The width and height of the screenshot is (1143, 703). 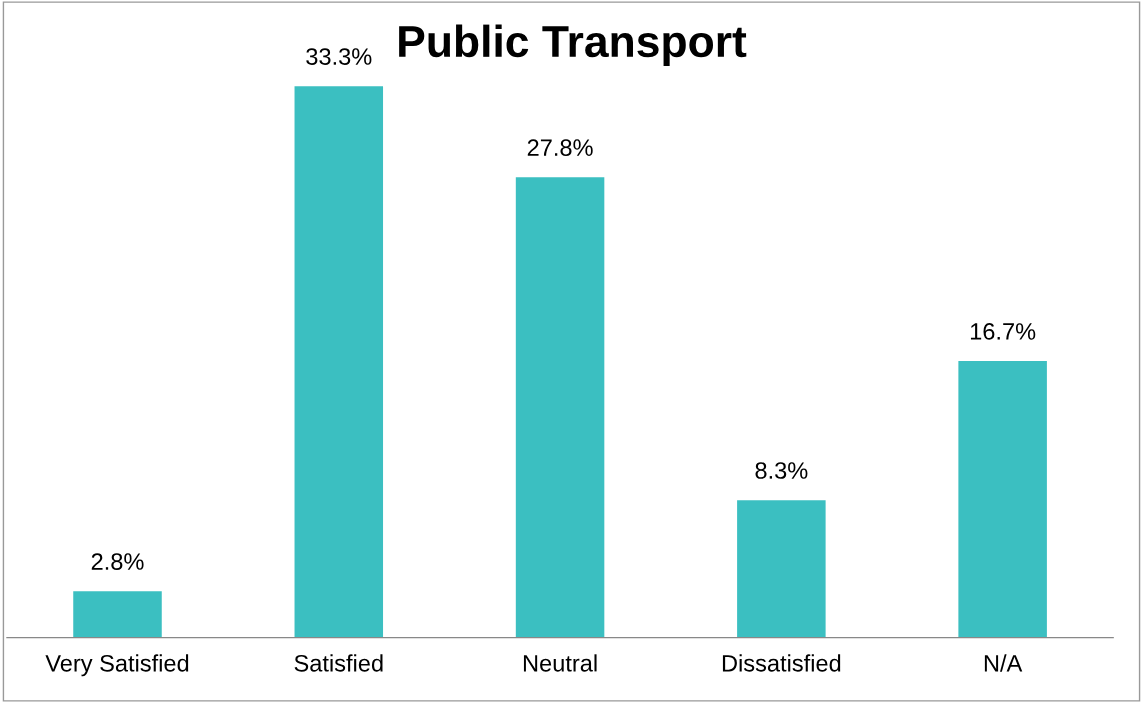 What do you see at coordinates (117, 665) in the screenshot?
I see `x-tick-label: Very Satisfied` at bounding box center [117, 665].